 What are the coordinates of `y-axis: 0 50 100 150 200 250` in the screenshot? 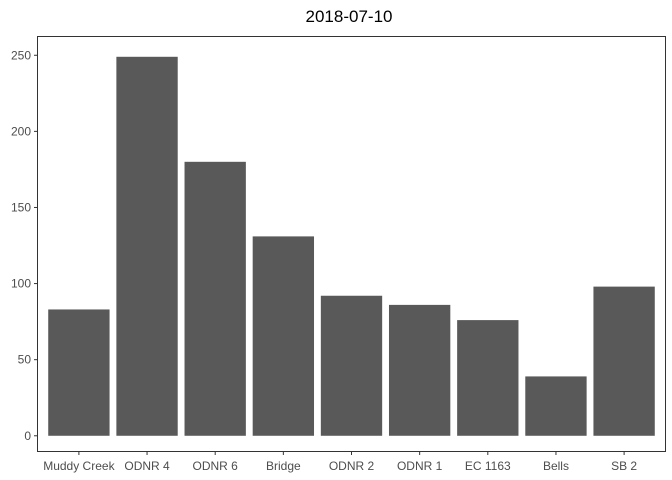 It's located at (24, 245).